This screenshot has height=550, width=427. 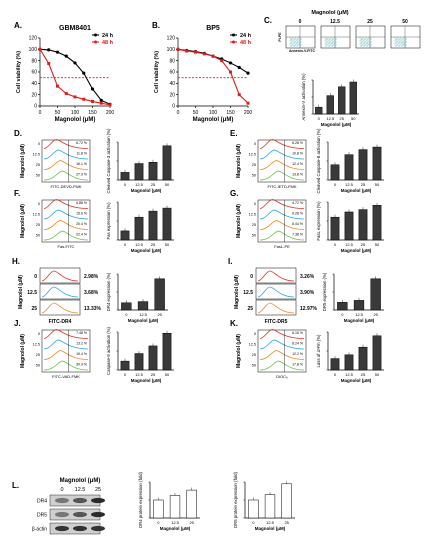 I want to click on blot-band, so click(x=80, y=500).